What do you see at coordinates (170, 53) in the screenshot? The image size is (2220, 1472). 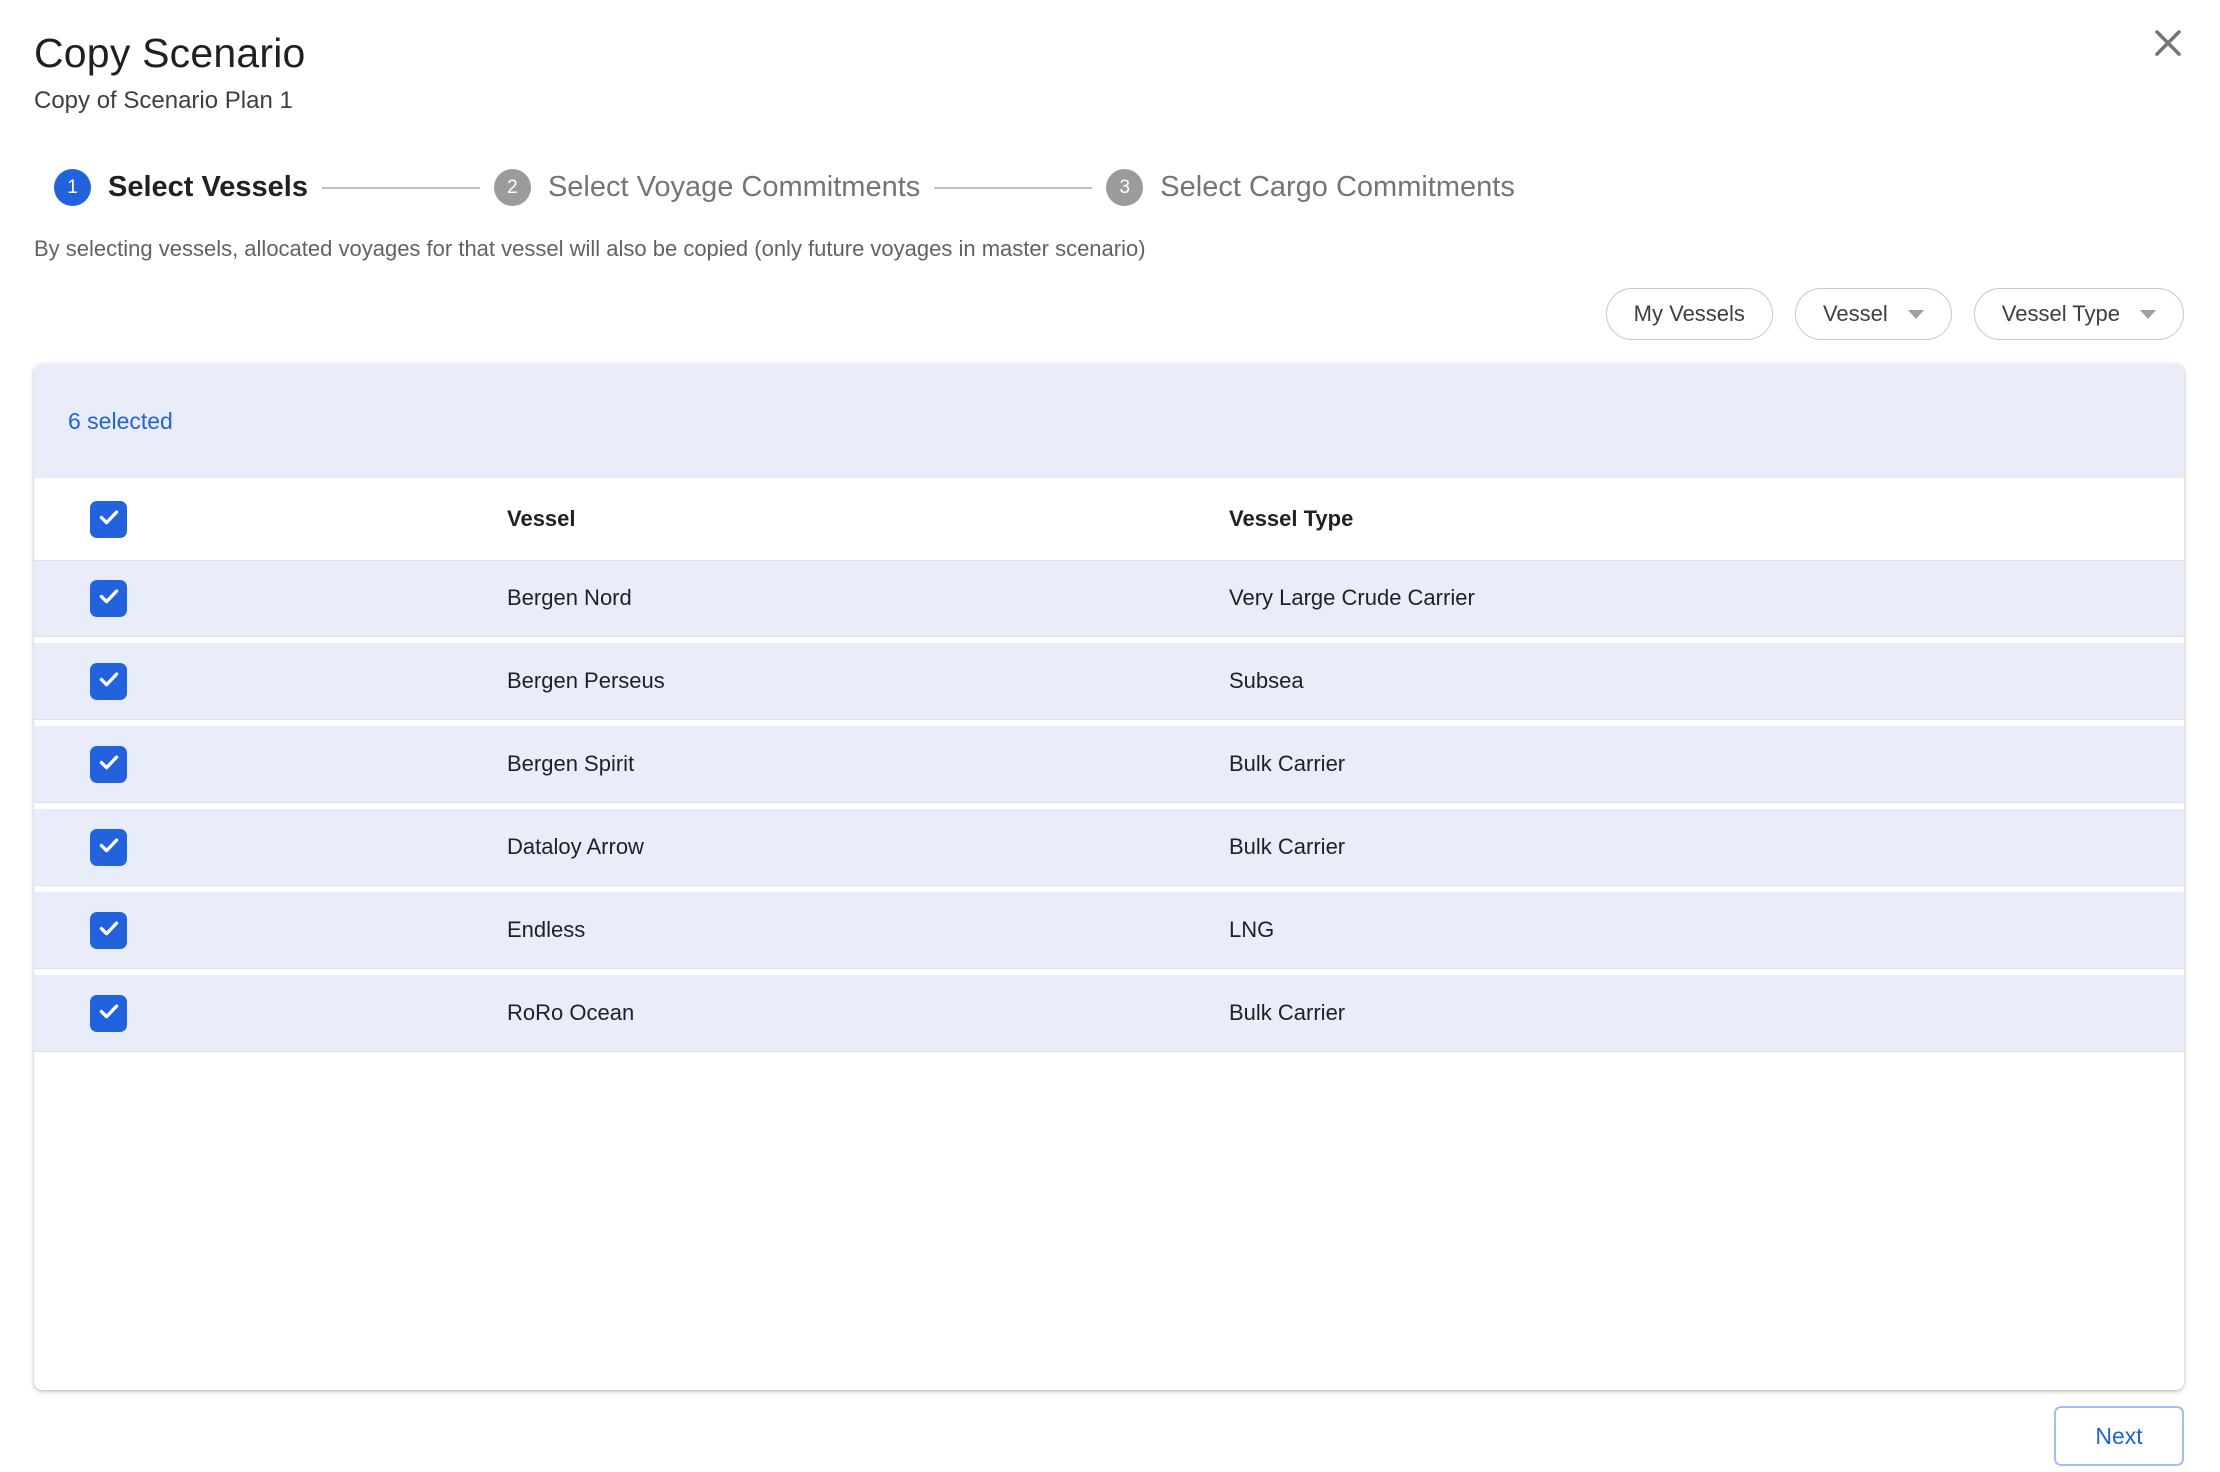 I see `page-title: Copy Scenario` at bounding box center [170, 53].